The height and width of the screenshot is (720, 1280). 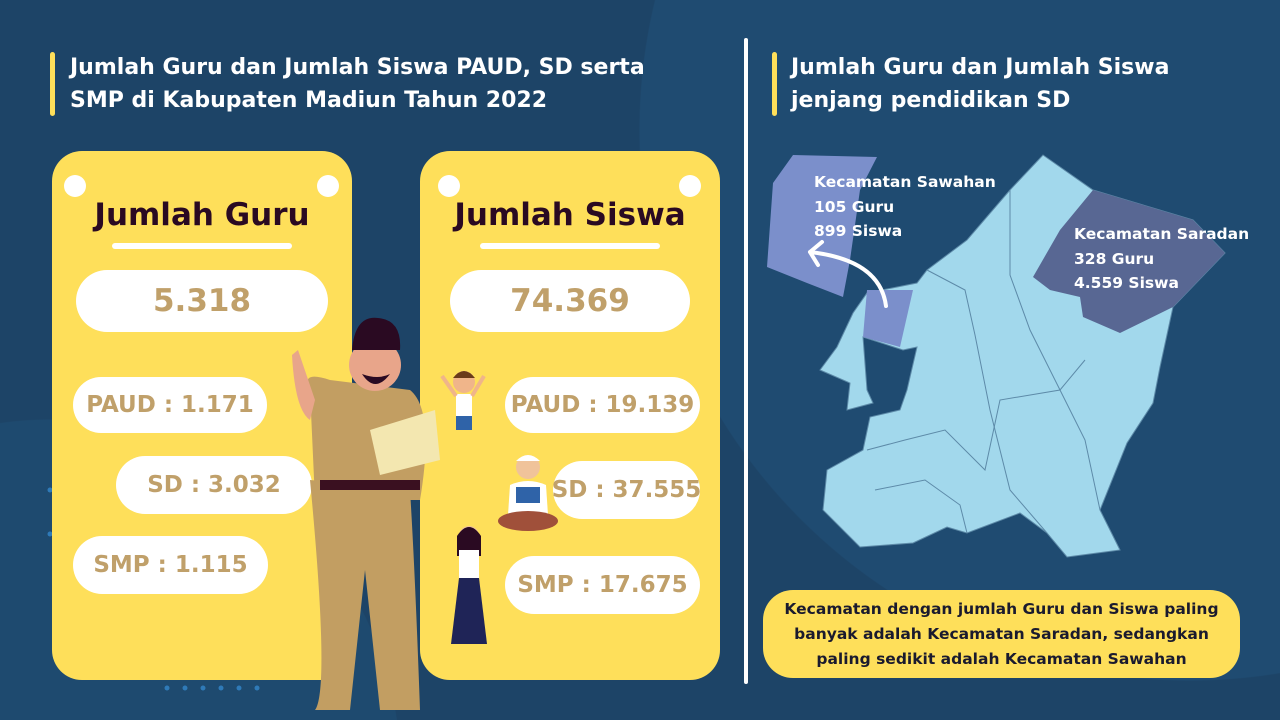 I want to click on saradan-siswa: 4.559 Siswa, so click(x=1126, y=283).